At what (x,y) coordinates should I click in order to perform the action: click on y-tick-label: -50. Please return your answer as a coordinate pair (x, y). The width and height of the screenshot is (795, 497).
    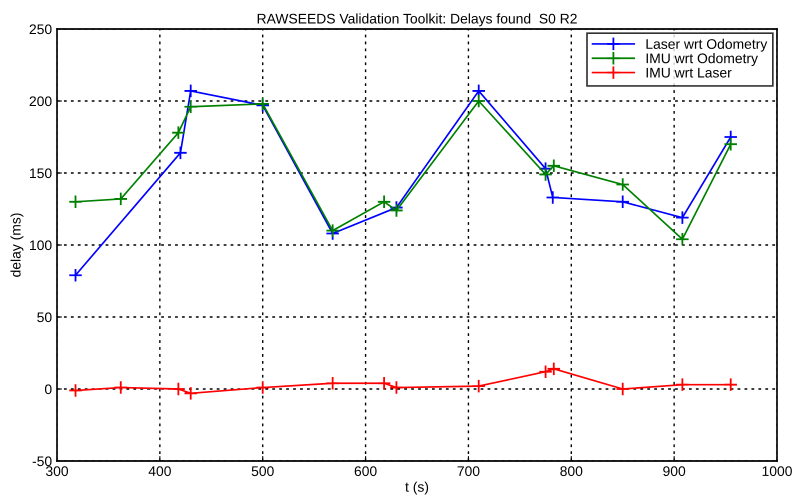
    Looking at the image, I should click on (42, 461).